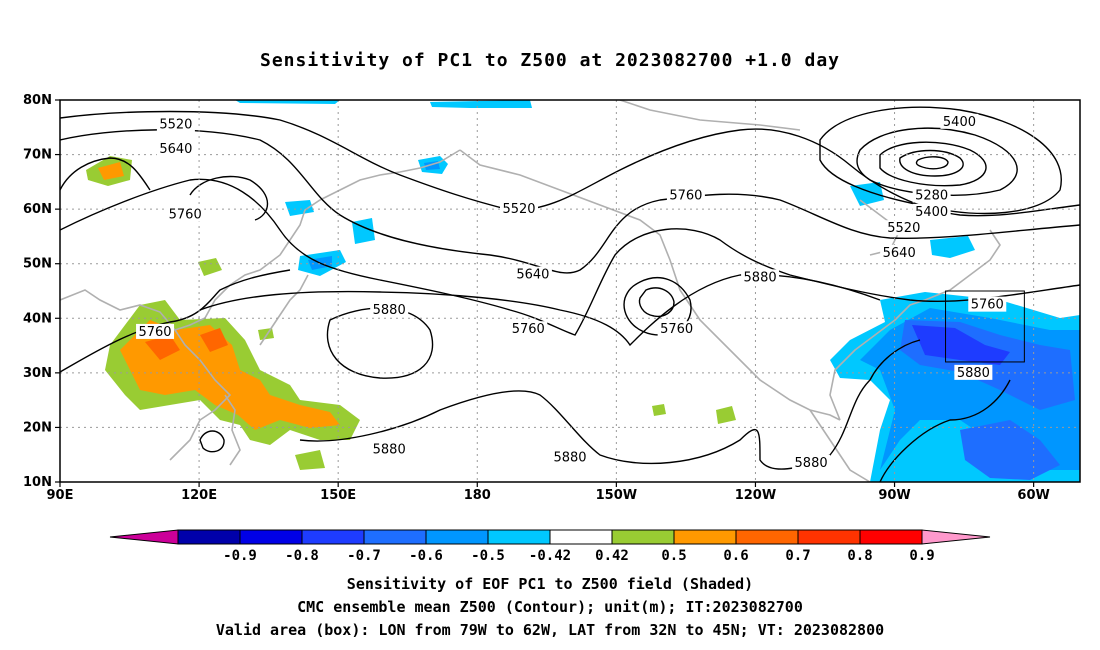 The height and width of the screenshot is (650, 1100). I want to click on colorbar-label: -0.42, so click(550, 556).